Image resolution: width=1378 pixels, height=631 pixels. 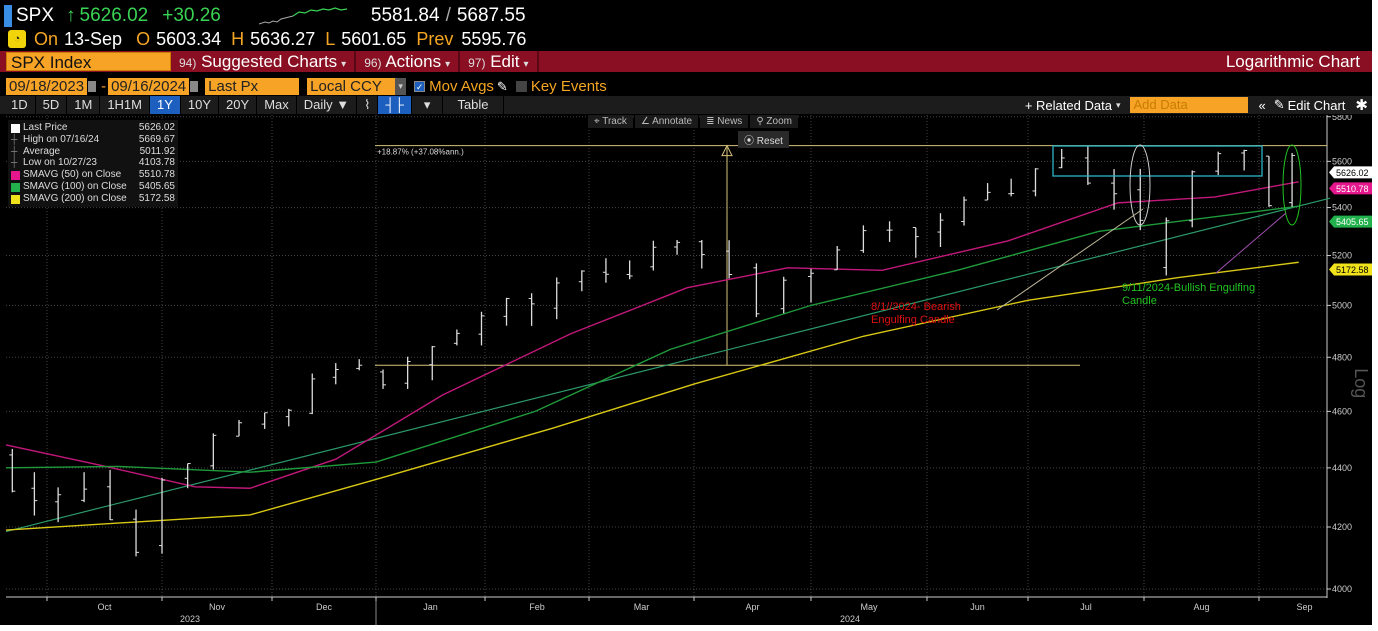 What do you see at coordinates (395, 105) in the screenshot?
I see `bar-chart-icon: ┤├` at bounding box center [395, 105].